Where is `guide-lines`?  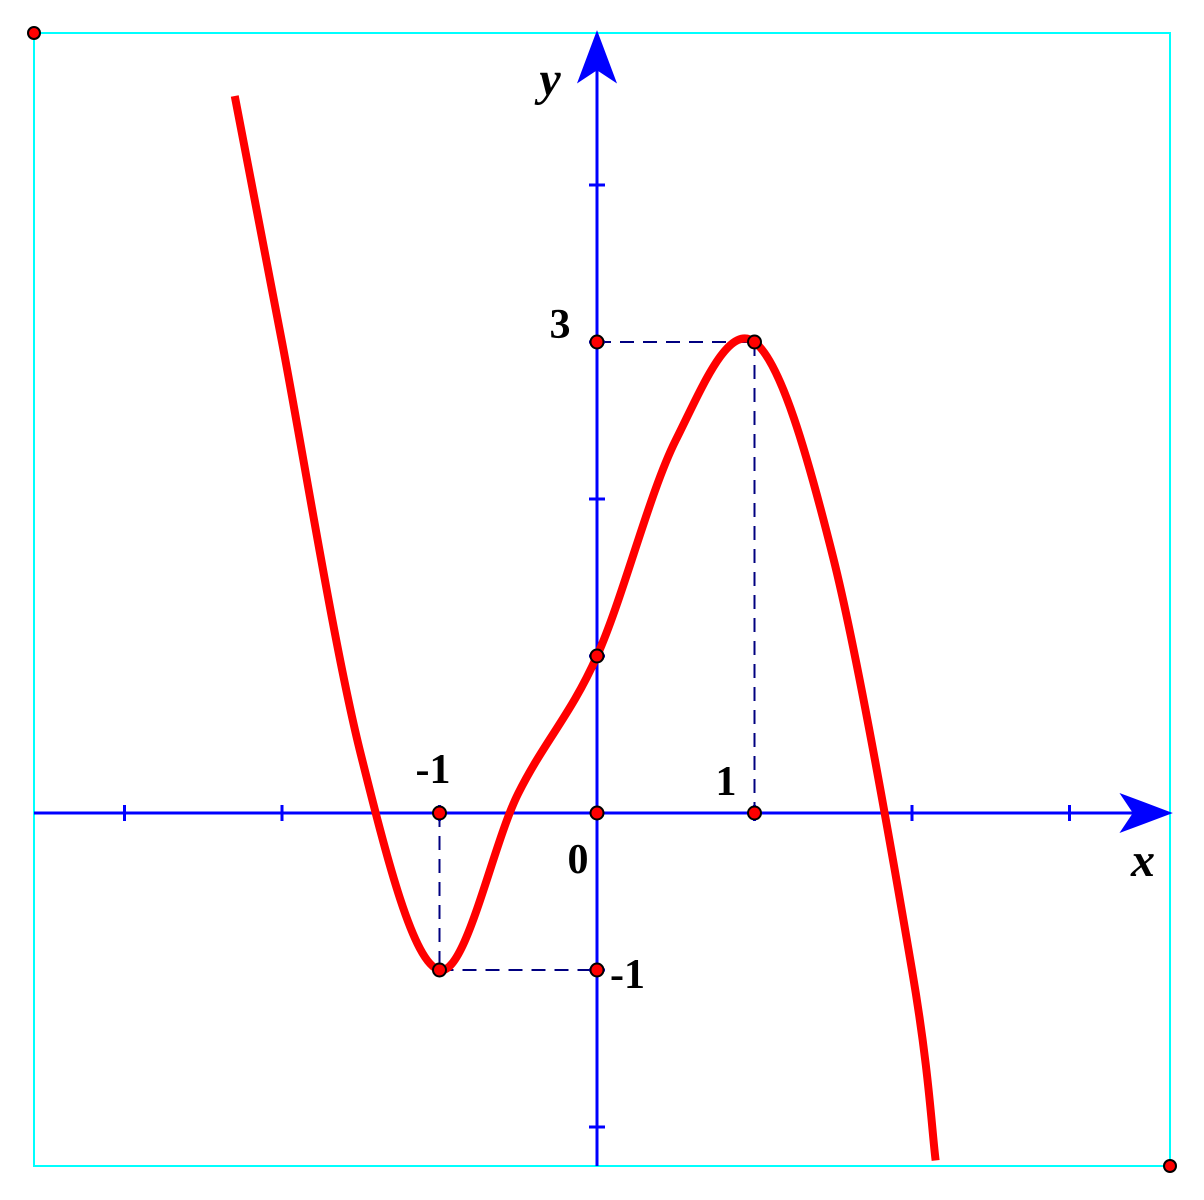 guide-lines is located at coordinates (597, 656).